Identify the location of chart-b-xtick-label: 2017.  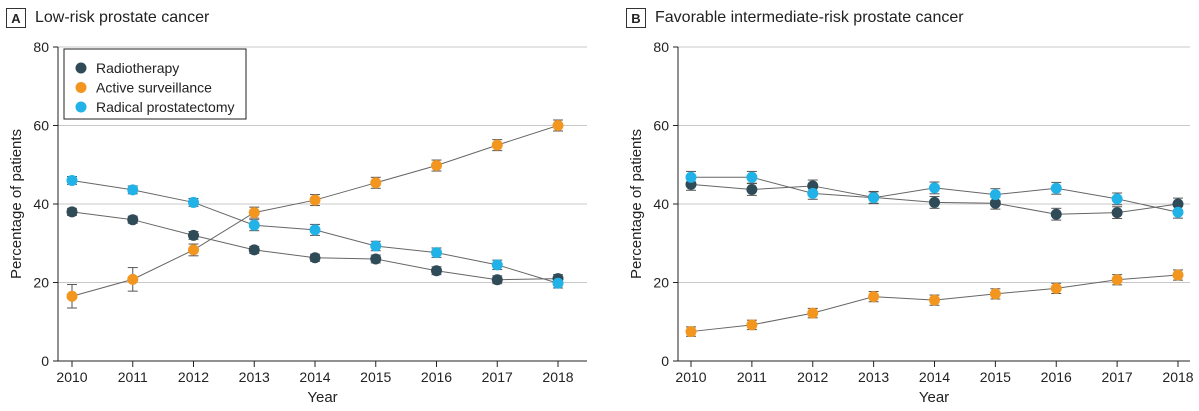
(1117, 377).